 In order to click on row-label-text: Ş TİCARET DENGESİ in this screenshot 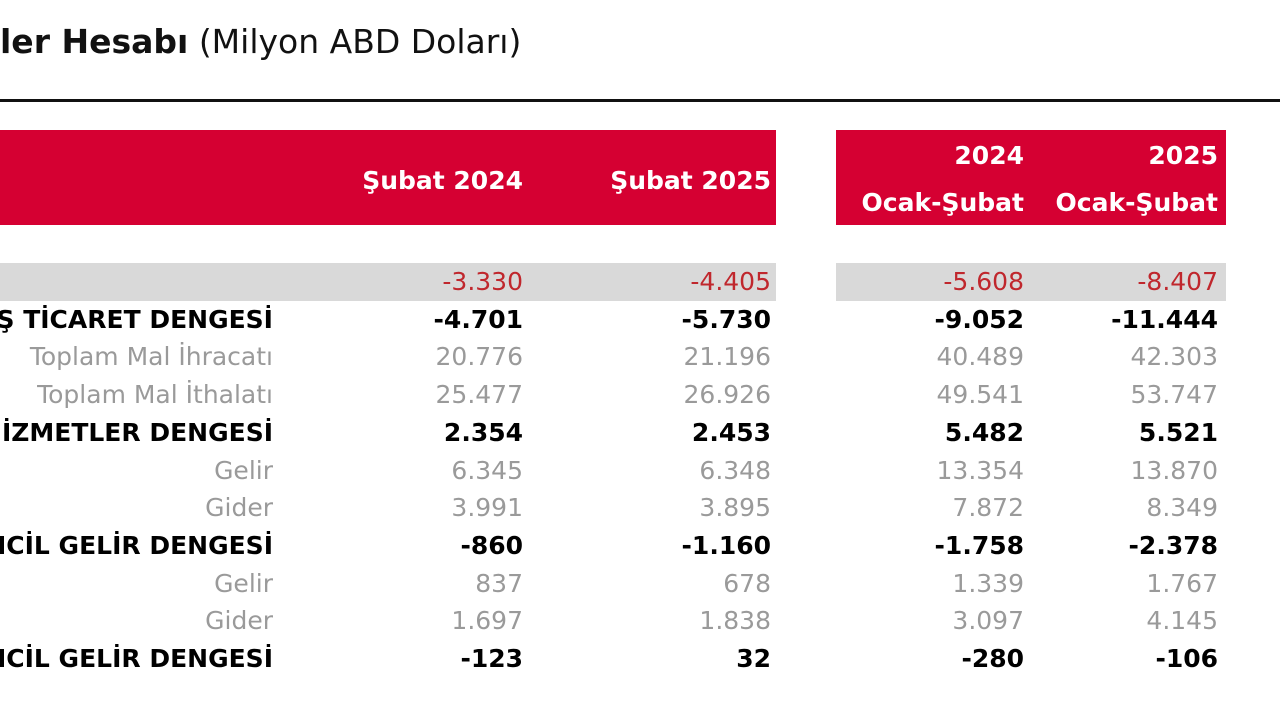, I will do `click(136, 319)`.